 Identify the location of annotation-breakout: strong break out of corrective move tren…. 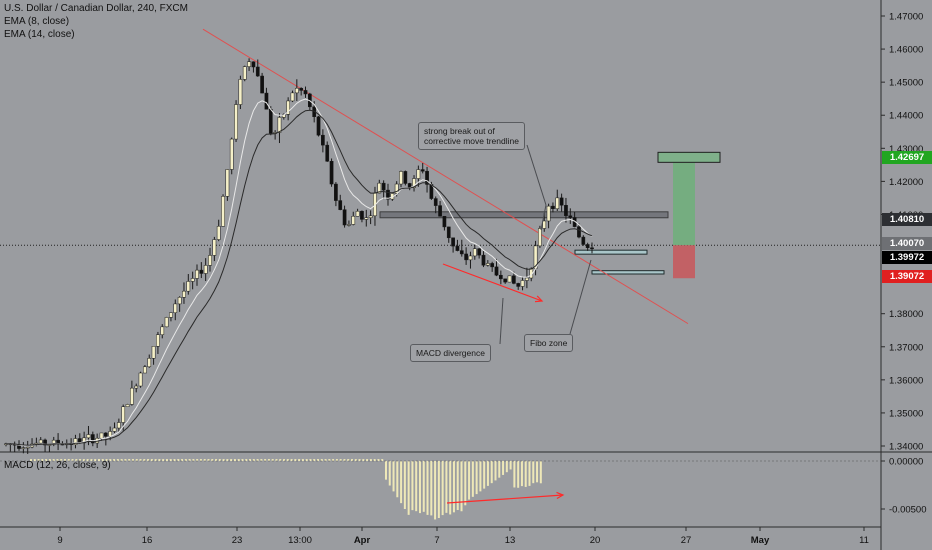
(471, 136).